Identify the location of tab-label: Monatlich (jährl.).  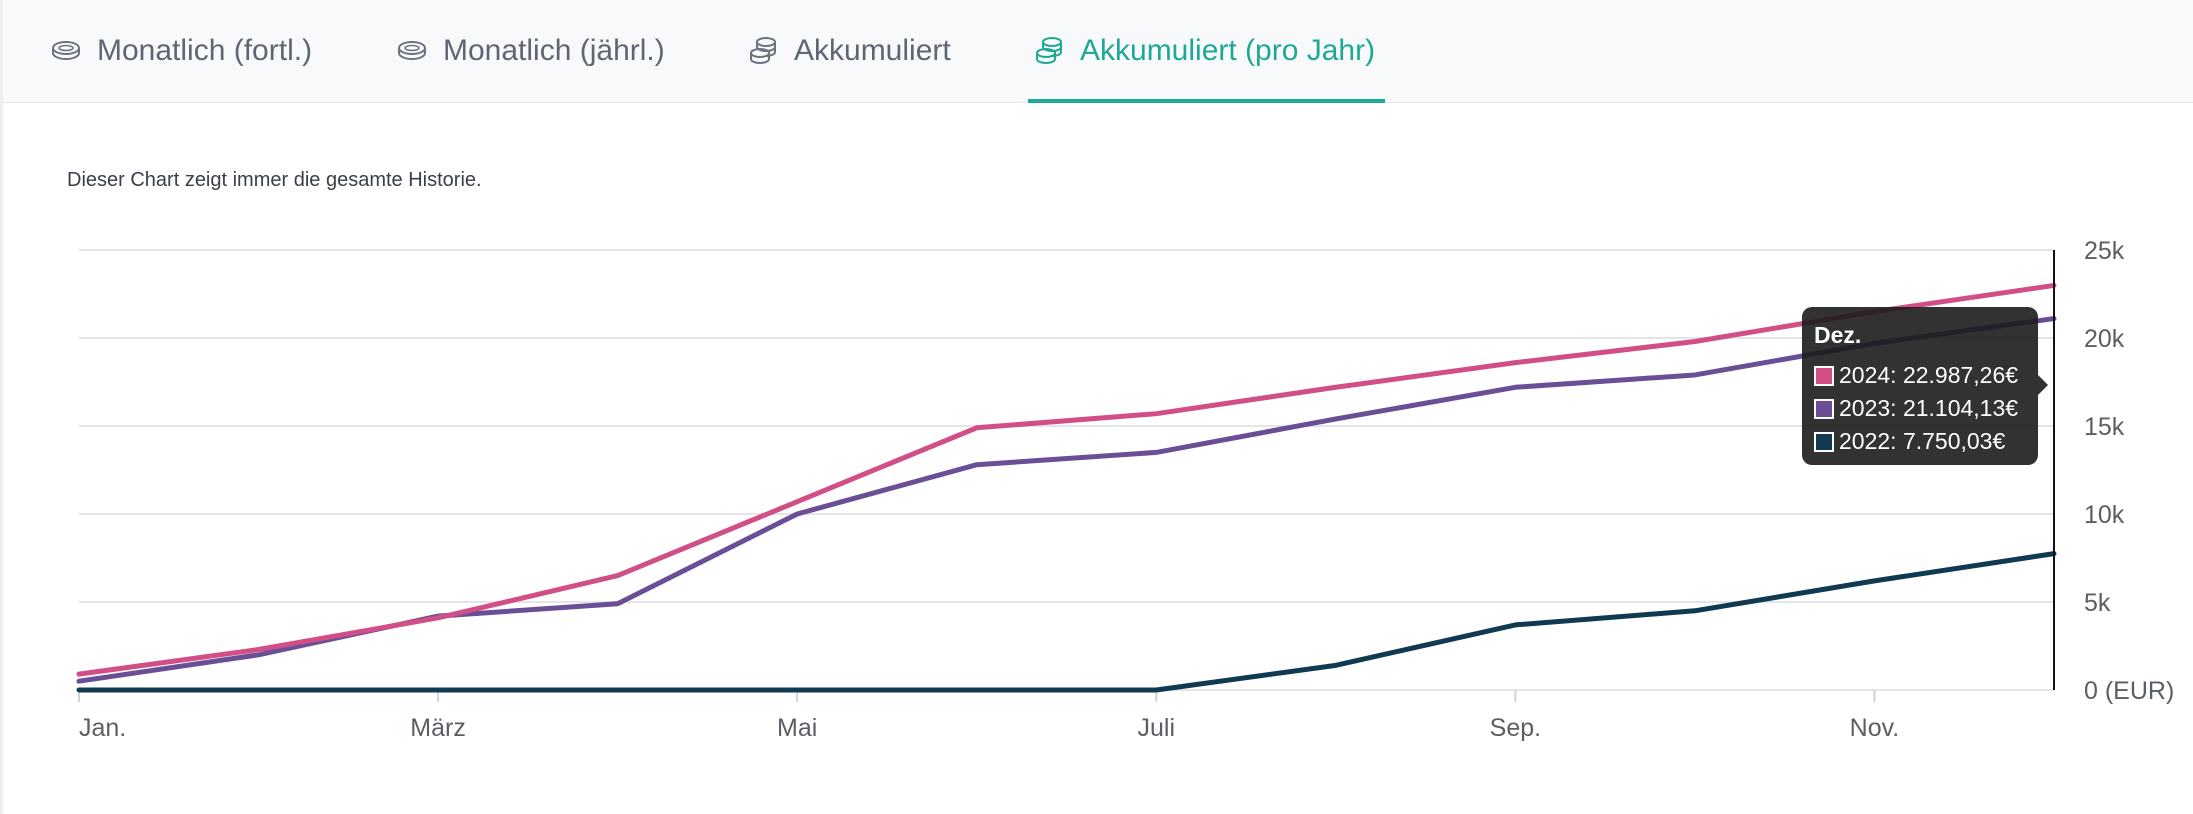
(554, 50).